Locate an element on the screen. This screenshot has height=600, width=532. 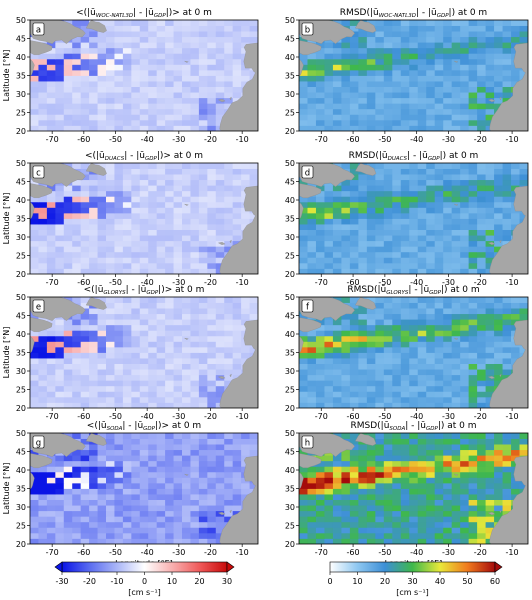
x-tick-label: -30 is located at coordinates (178, 282).